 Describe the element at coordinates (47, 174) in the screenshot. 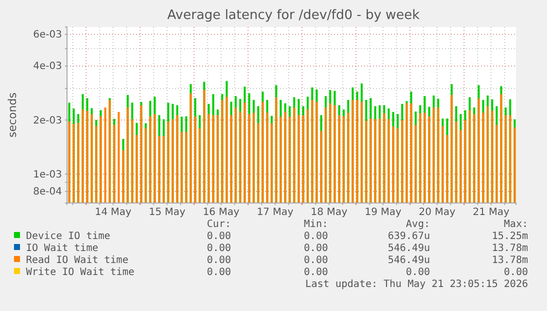

I see `y-tick-label: 1e-03` at that location.